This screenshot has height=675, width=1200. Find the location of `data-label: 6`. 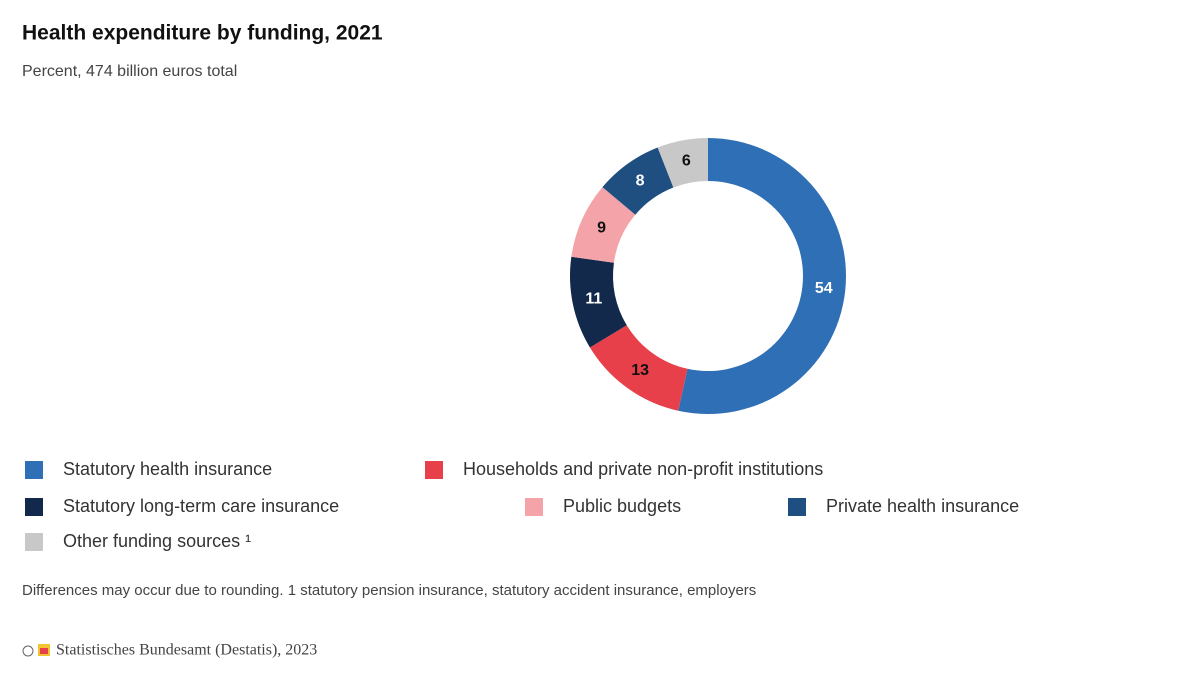

data-label: 6 is located at coordinates (686, 161).